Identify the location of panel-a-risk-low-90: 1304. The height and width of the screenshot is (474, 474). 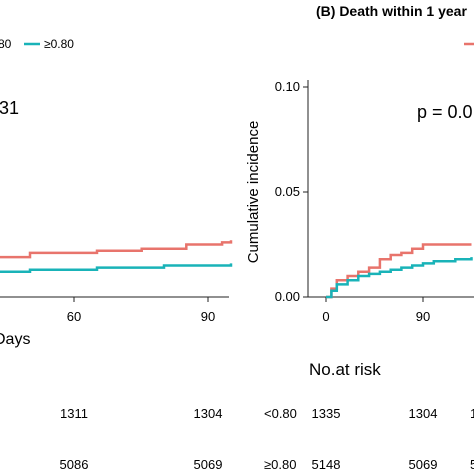
(208, 413).